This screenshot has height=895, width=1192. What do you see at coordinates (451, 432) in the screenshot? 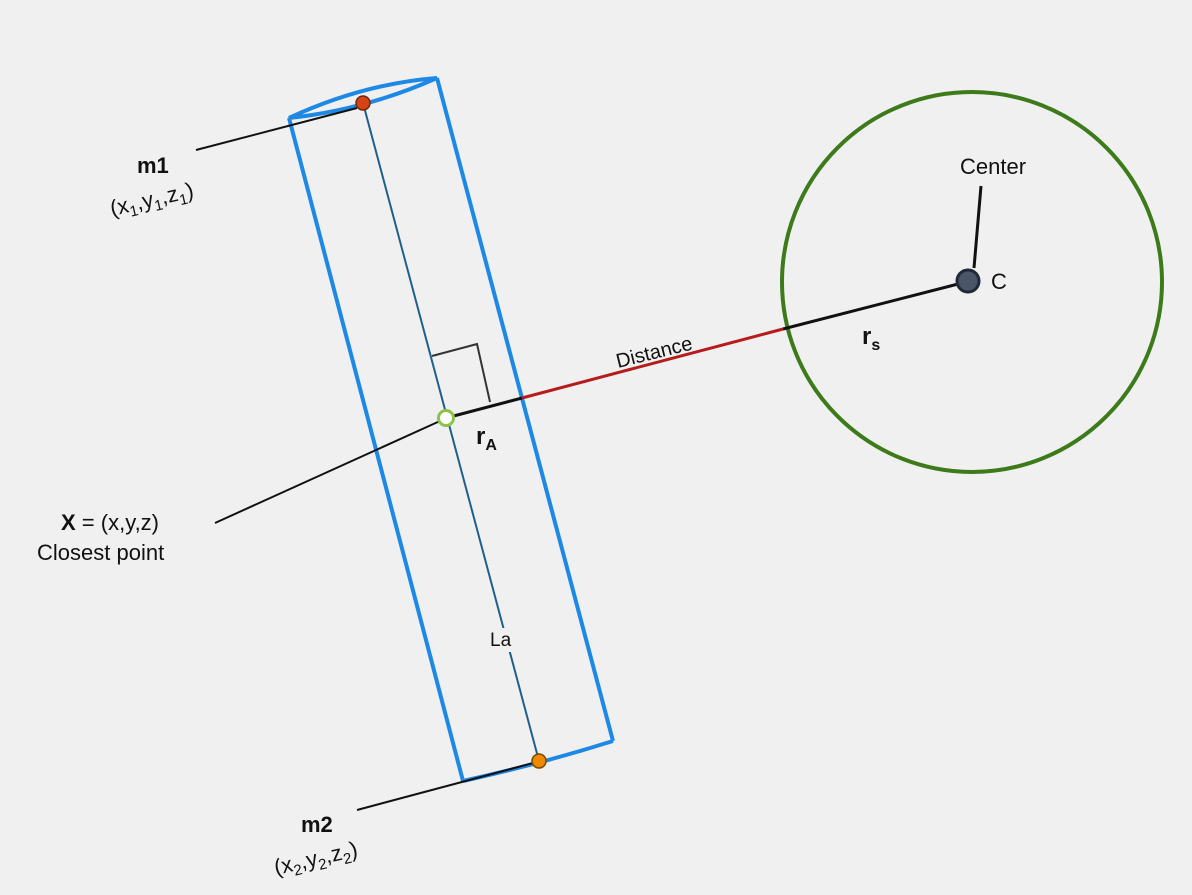
I see `cylinder-axis` at bounding box center [451, 432].